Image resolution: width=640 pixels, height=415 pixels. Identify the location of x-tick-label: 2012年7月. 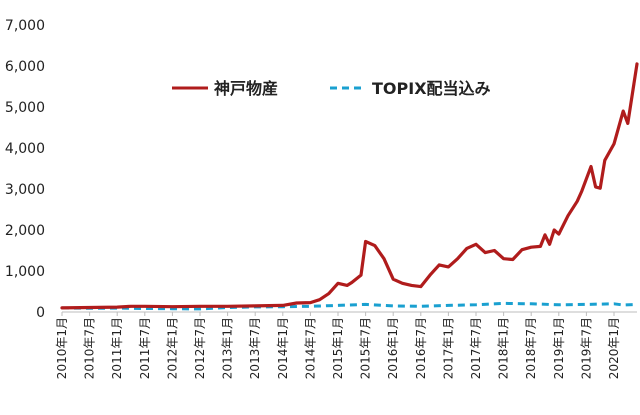
(200, 348).